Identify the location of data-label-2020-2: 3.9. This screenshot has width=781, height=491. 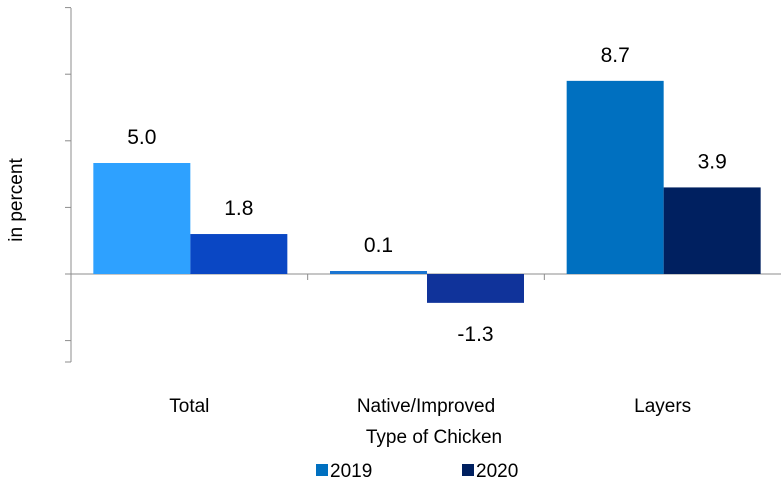
(712, 161).